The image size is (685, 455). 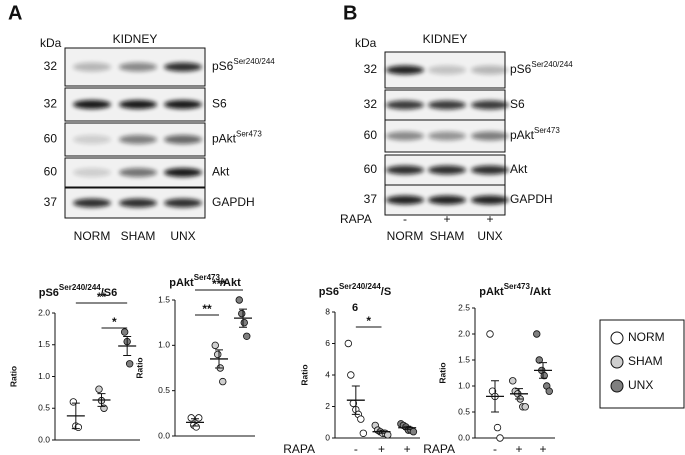 I want to click on treatment-sign: +, so click(x=489, y=219).